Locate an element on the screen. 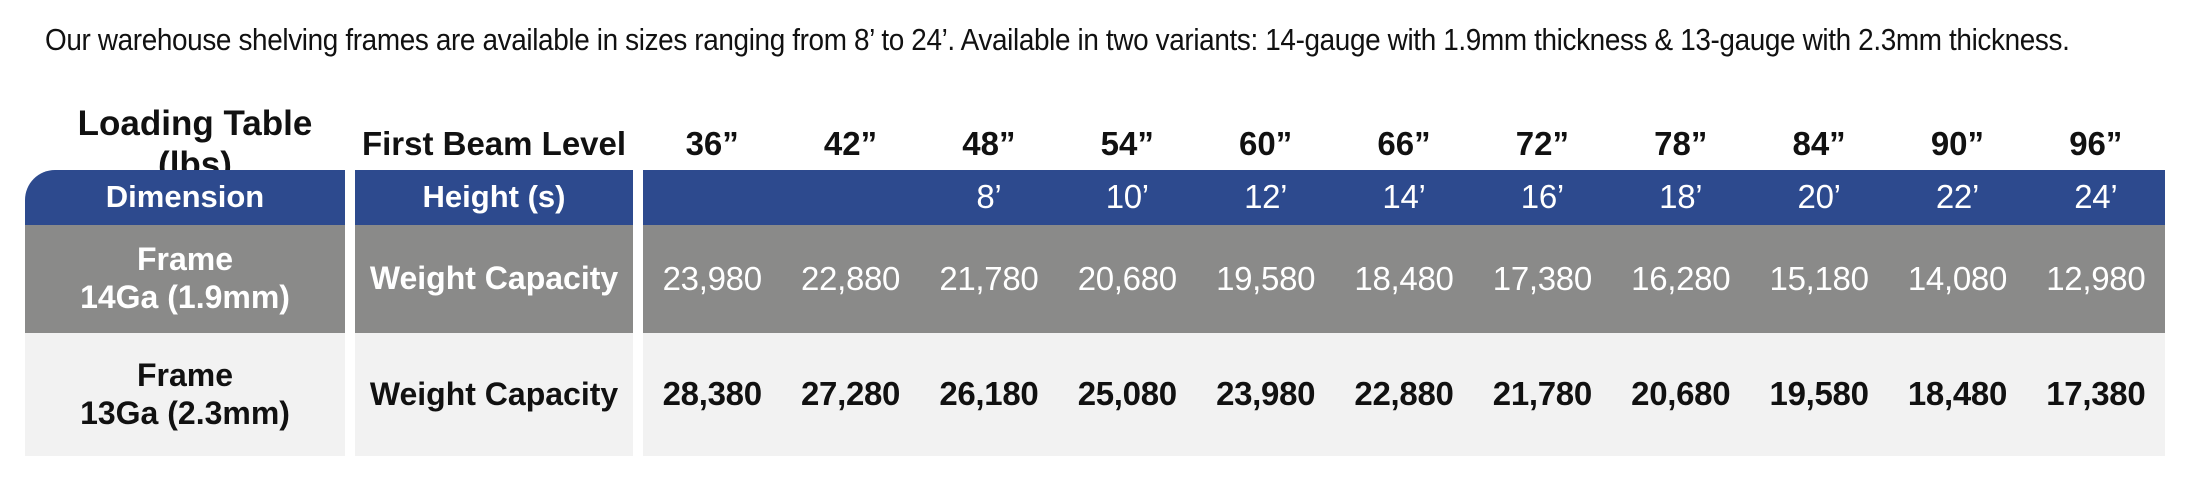 This screenshot has height=479, width=2187. capacity-13ga-cell: 26,180 is located at coordinates (989, 394).